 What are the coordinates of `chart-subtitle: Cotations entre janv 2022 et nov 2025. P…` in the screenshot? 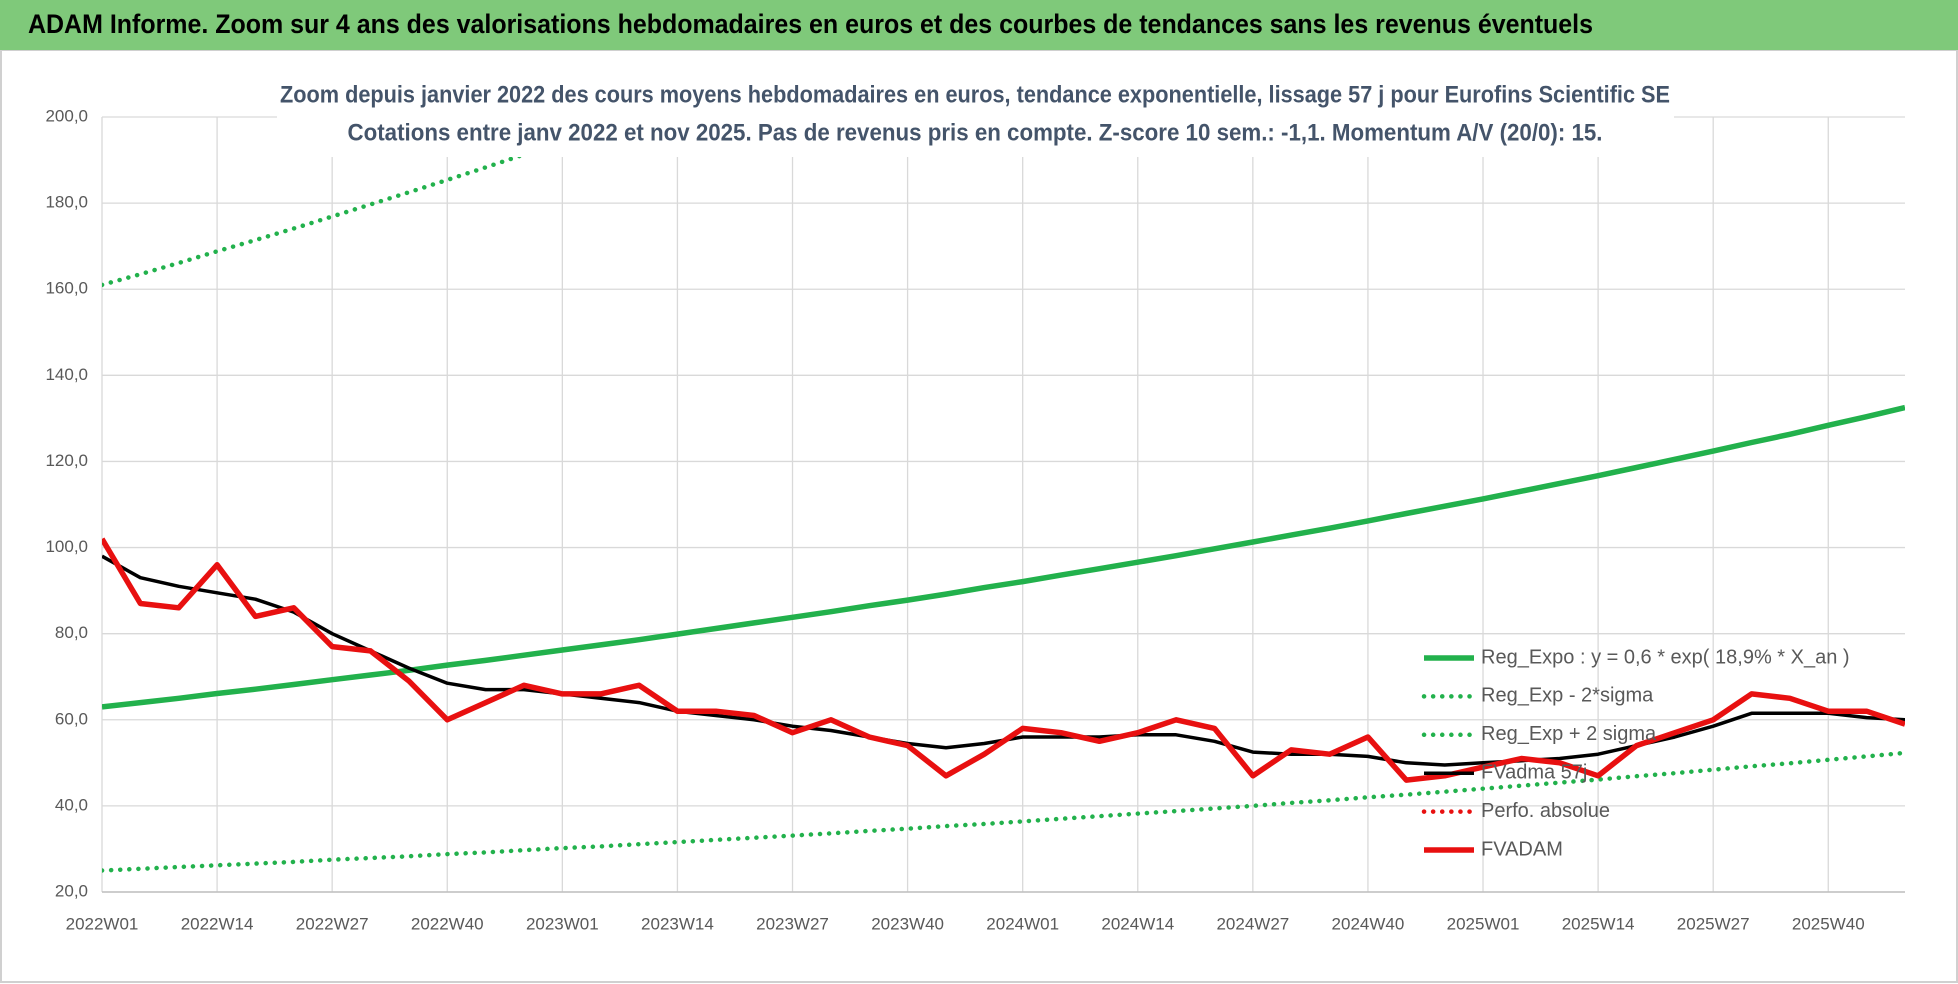 It's located at (975, 132).